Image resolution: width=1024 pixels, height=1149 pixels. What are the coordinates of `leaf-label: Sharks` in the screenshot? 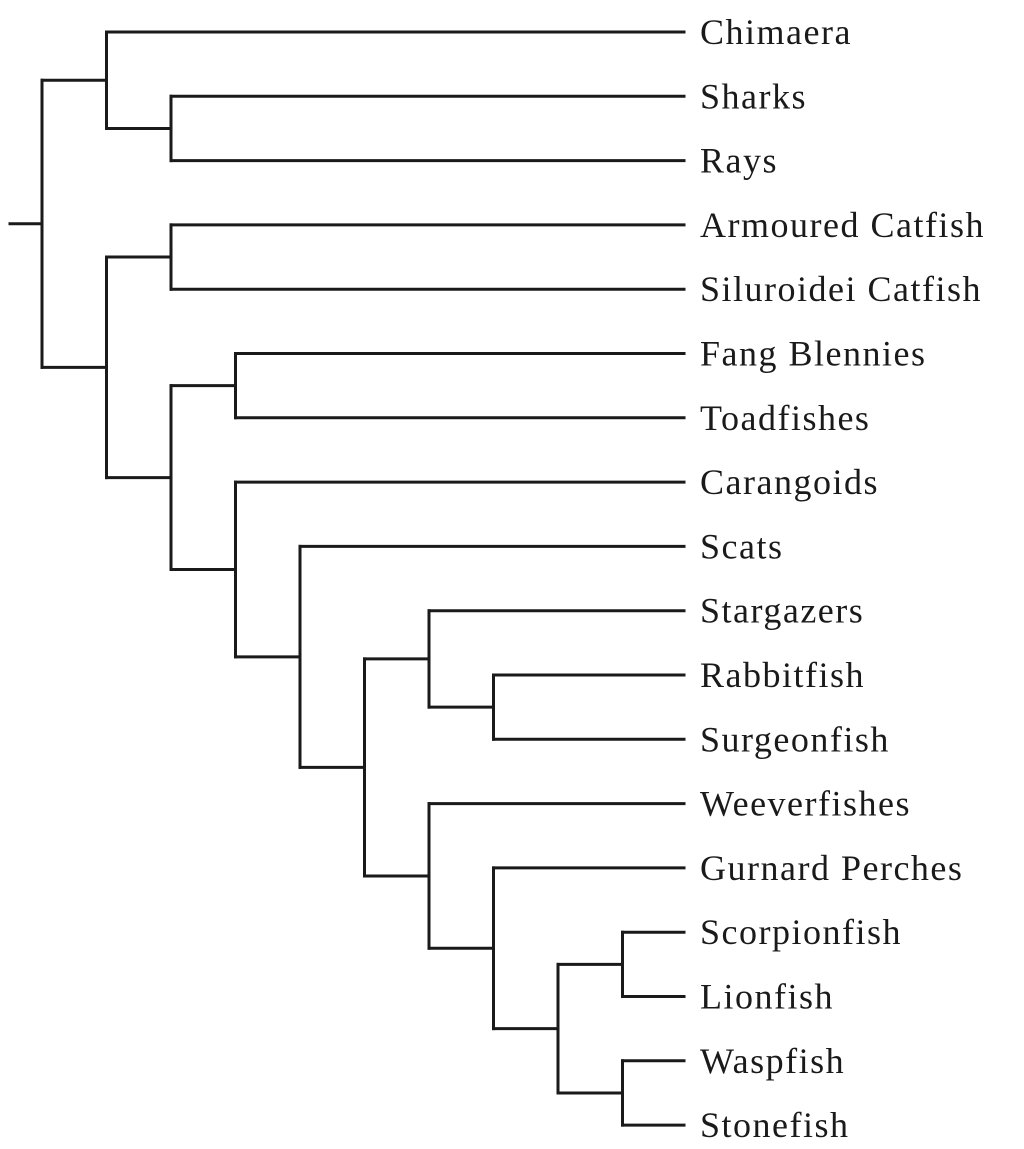 It's located at (753, 96).